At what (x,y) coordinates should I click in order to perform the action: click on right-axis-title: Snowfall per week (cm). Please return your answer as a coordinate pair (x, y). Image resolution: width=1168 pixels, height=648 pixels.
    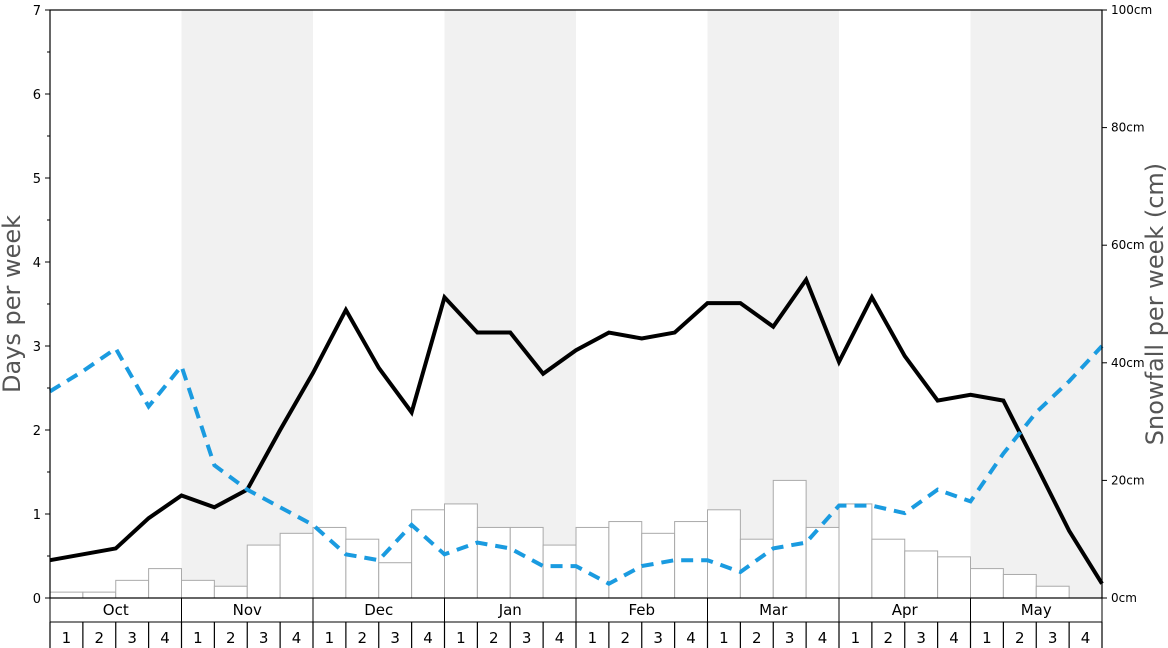
    Looking at the image, I should click on (1154, 304).